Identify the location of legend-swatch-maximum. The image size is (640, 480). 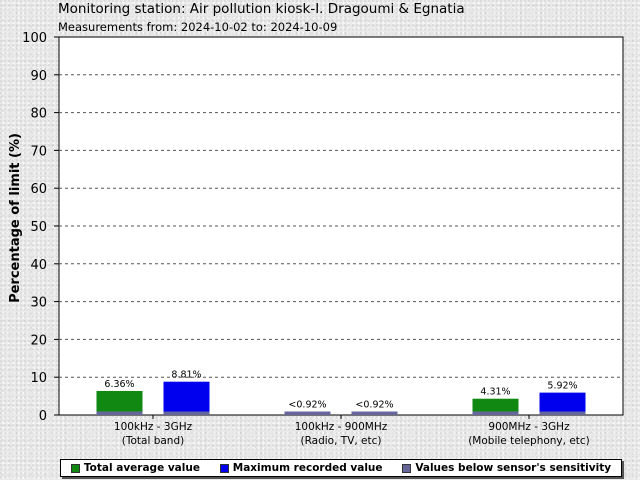
(224, 468).